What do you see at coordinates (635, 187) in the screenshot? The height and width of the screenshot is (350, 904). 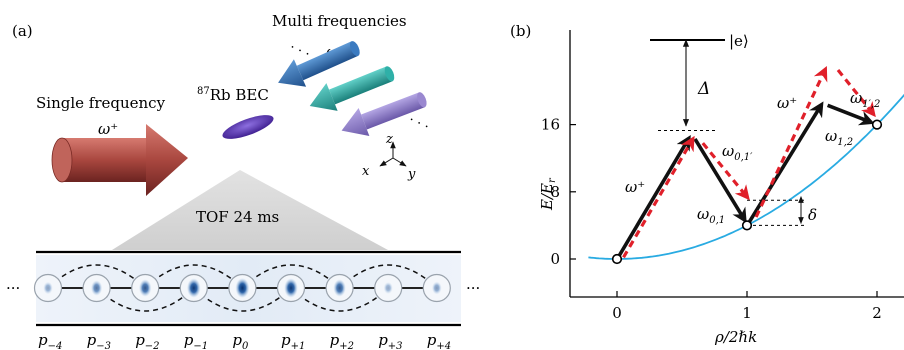 I see `omega-plus-1-label: ω⁺` at bounding box center [635, 187].